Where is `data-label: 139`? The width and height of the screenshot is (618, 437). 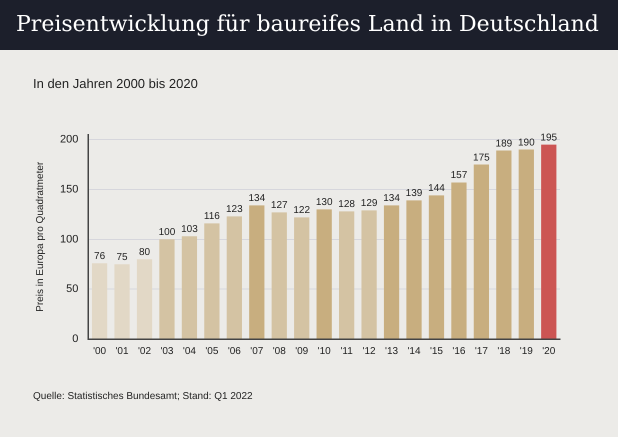 data-label: 139 is located at coordinates (414, 194).